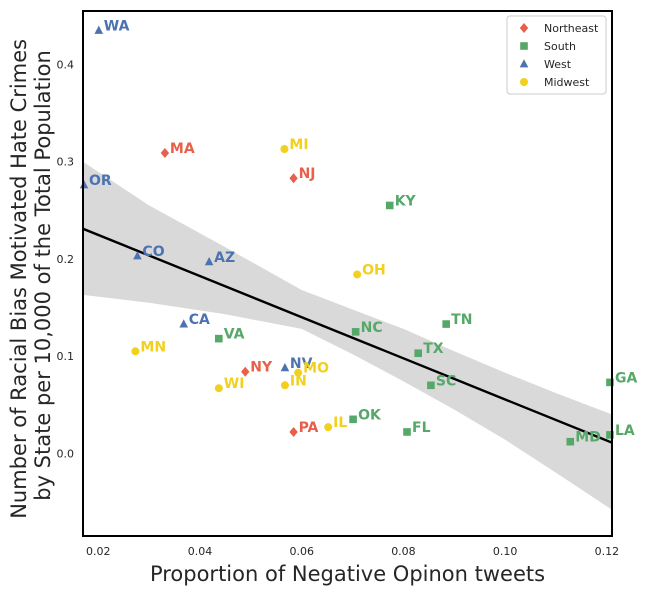  Describe the element at coordinates (301, 551) in the screenshot. I see `x-tick-label: 0.06` at that location.